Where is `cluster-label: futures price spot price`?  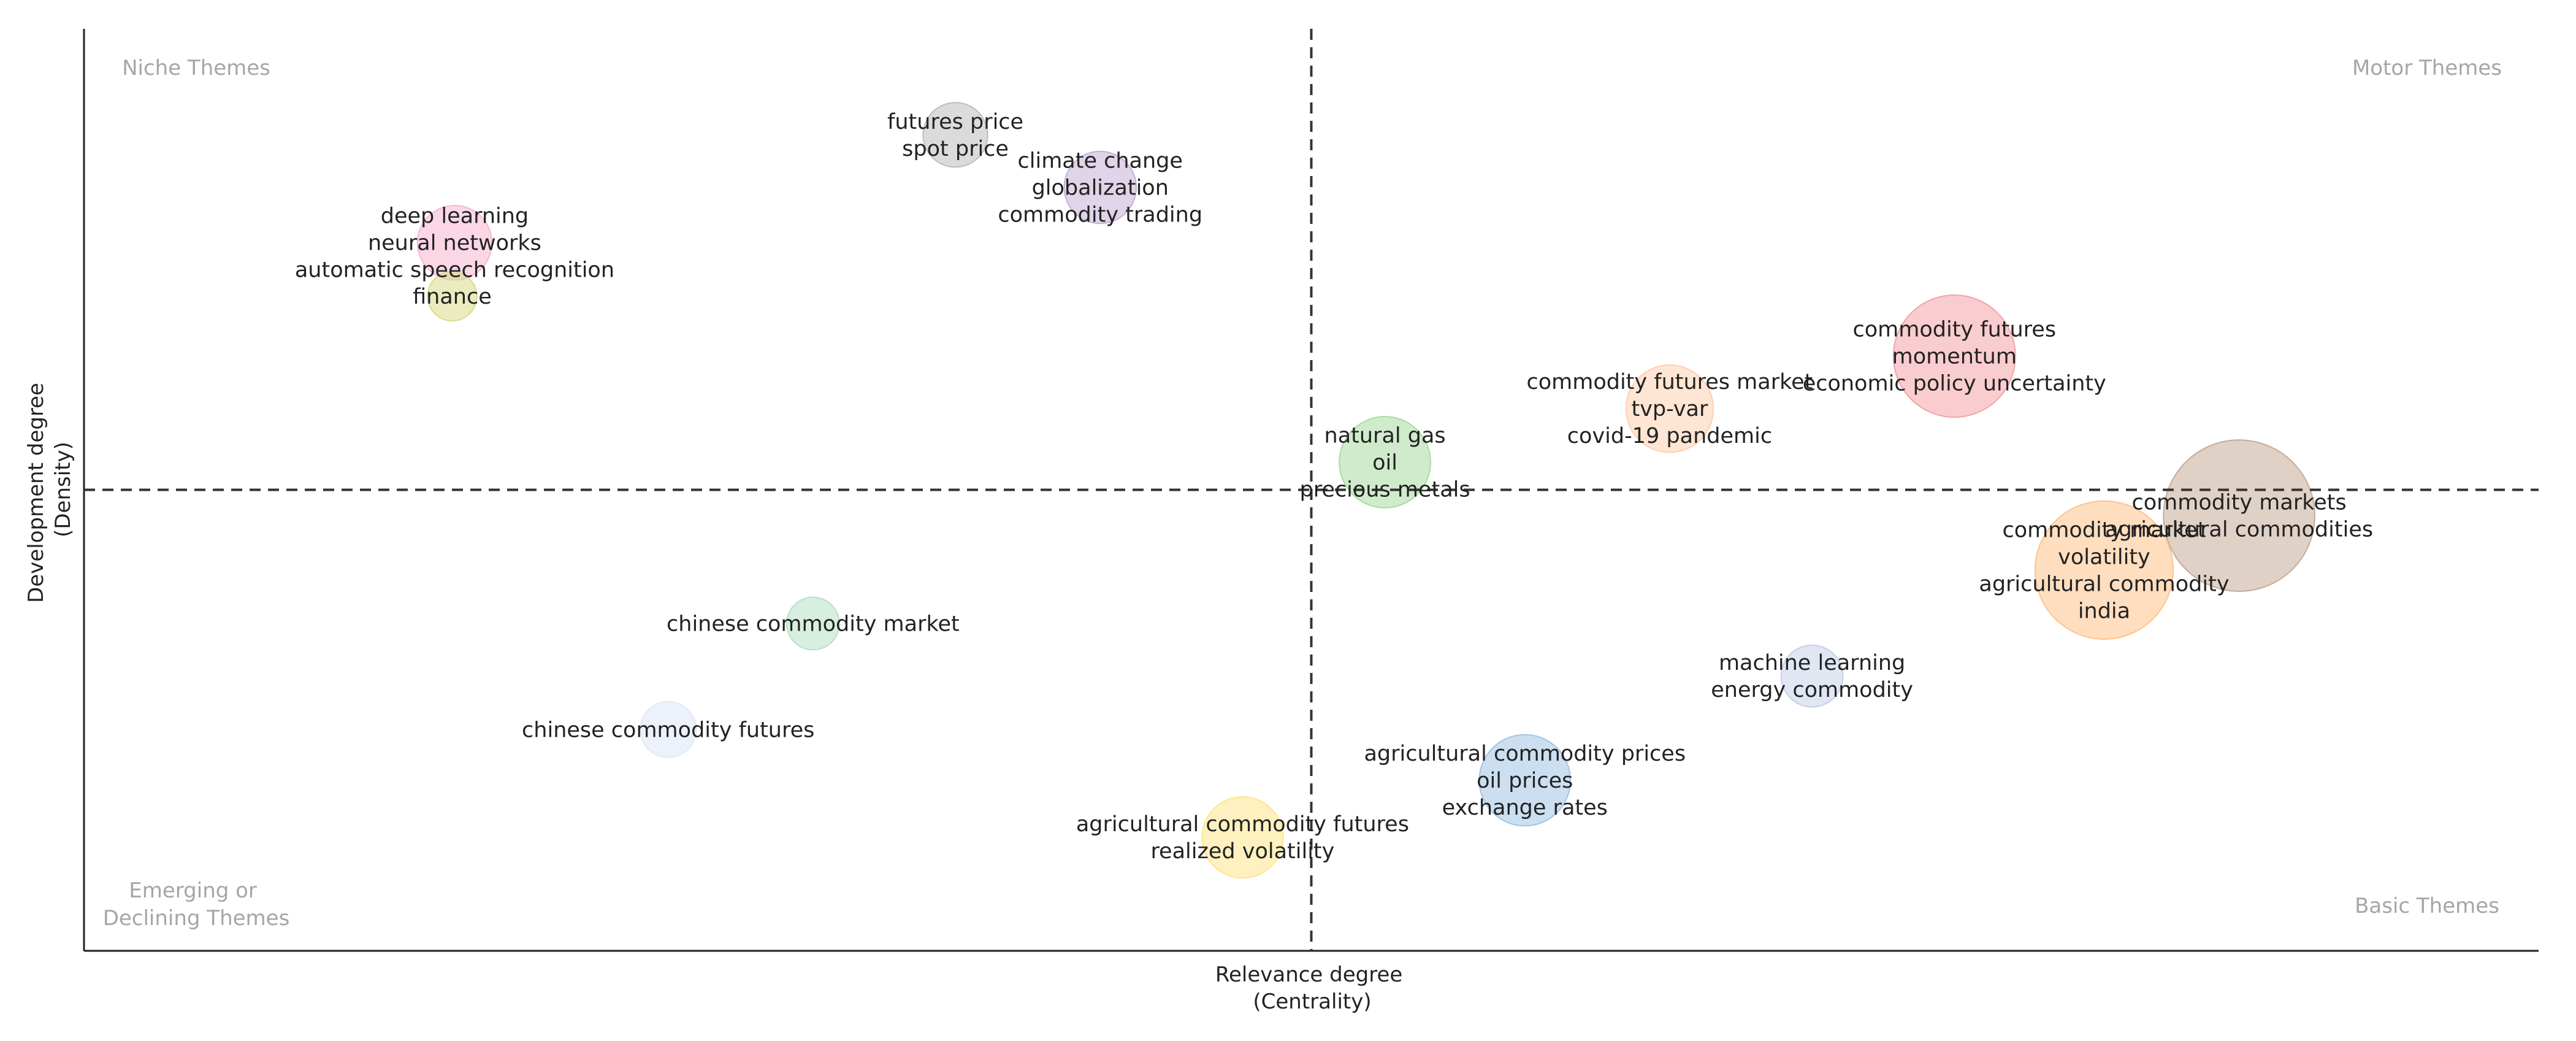 cluster-label: futures price spot price is located at coordinates (955, 135).